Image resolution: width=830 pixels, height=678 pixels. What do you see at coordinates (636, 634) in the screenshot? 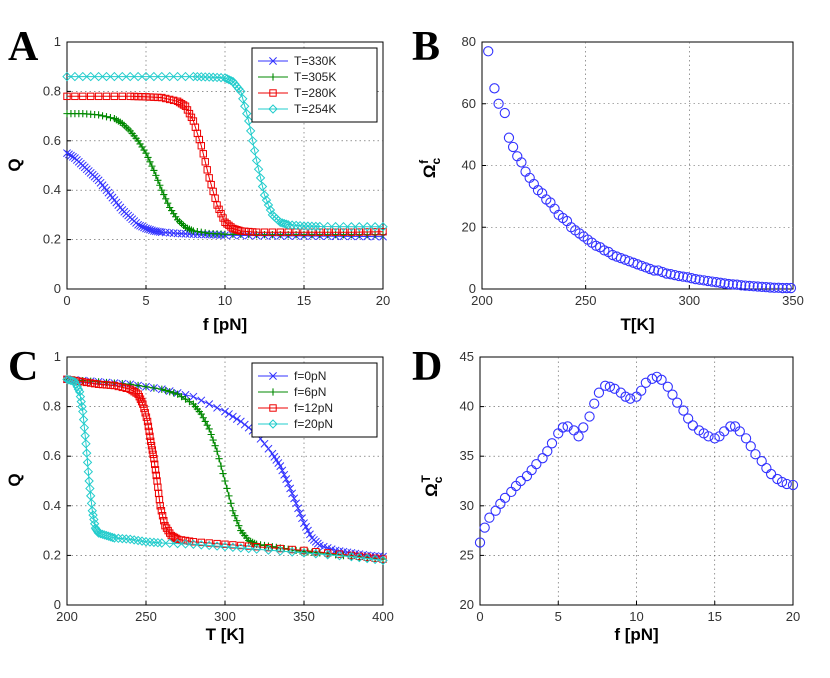
I see `x-axis-label: f [pN]` at bounding box center [636, 634].